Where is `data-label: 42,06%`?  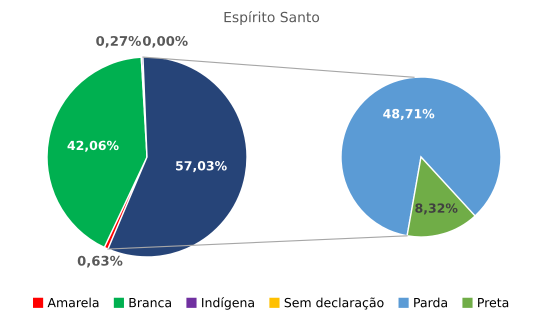 data-label: 42,06% is located at coordinates (93, 146).